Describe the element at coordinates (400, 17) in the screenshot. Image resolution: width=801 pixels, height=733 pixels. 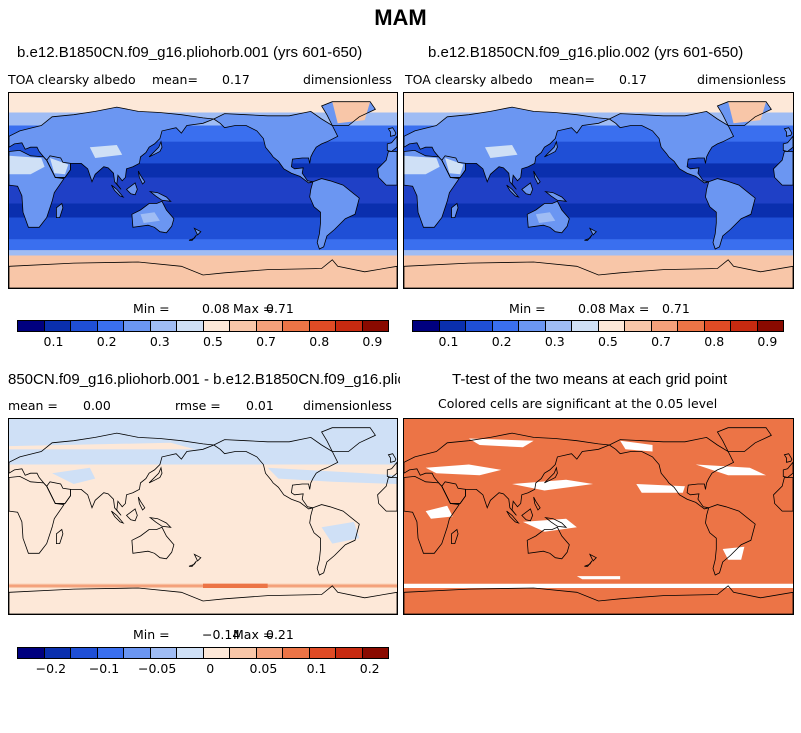
I see `figure-title: MAM` at that location.